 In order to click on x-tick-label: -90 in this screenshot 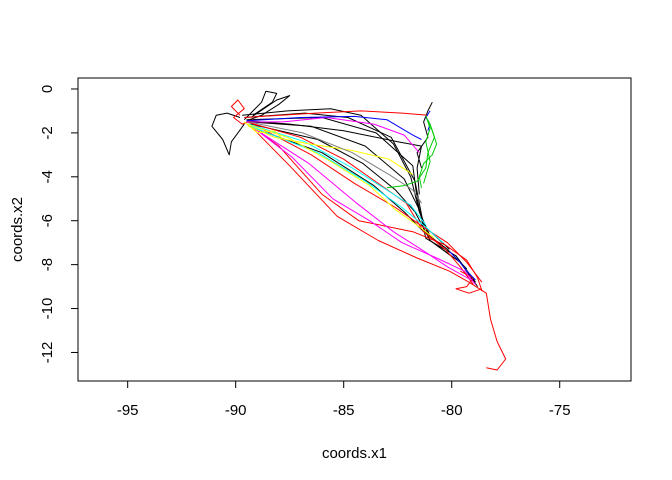, I will do `click(236, 410)`.